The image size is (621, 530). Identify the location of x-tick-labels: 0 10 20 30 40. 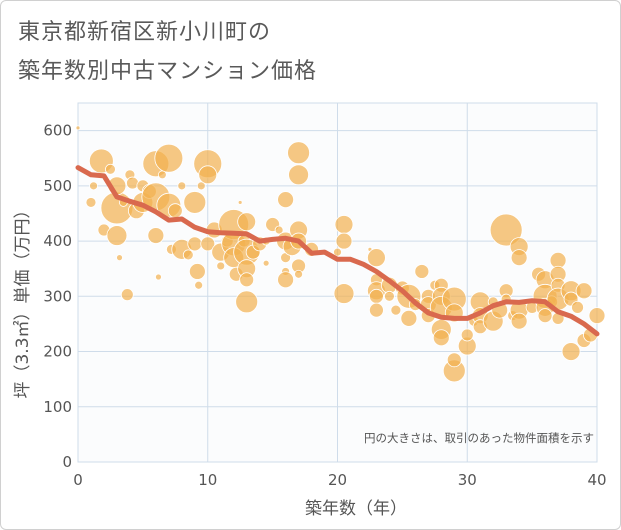
(339, 480).